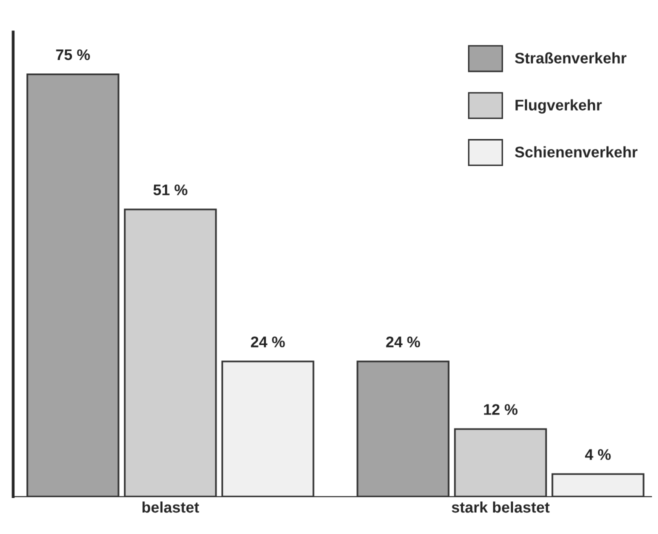 Image resolution: width=658 pixels, height=534 pixels. I want to click on legend-label: Straßenverkehr, so click(570, 58).